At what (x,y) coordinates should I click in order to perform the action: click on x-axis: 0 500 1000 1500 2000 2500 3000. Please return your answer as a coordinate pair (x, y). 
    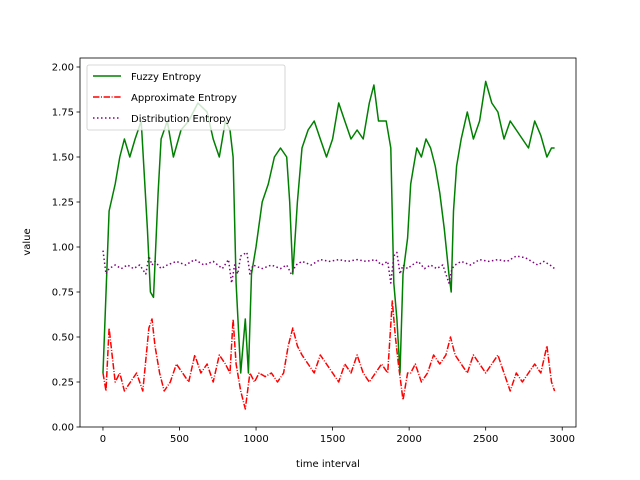
    Looking at the image, I should click on (337, 436).